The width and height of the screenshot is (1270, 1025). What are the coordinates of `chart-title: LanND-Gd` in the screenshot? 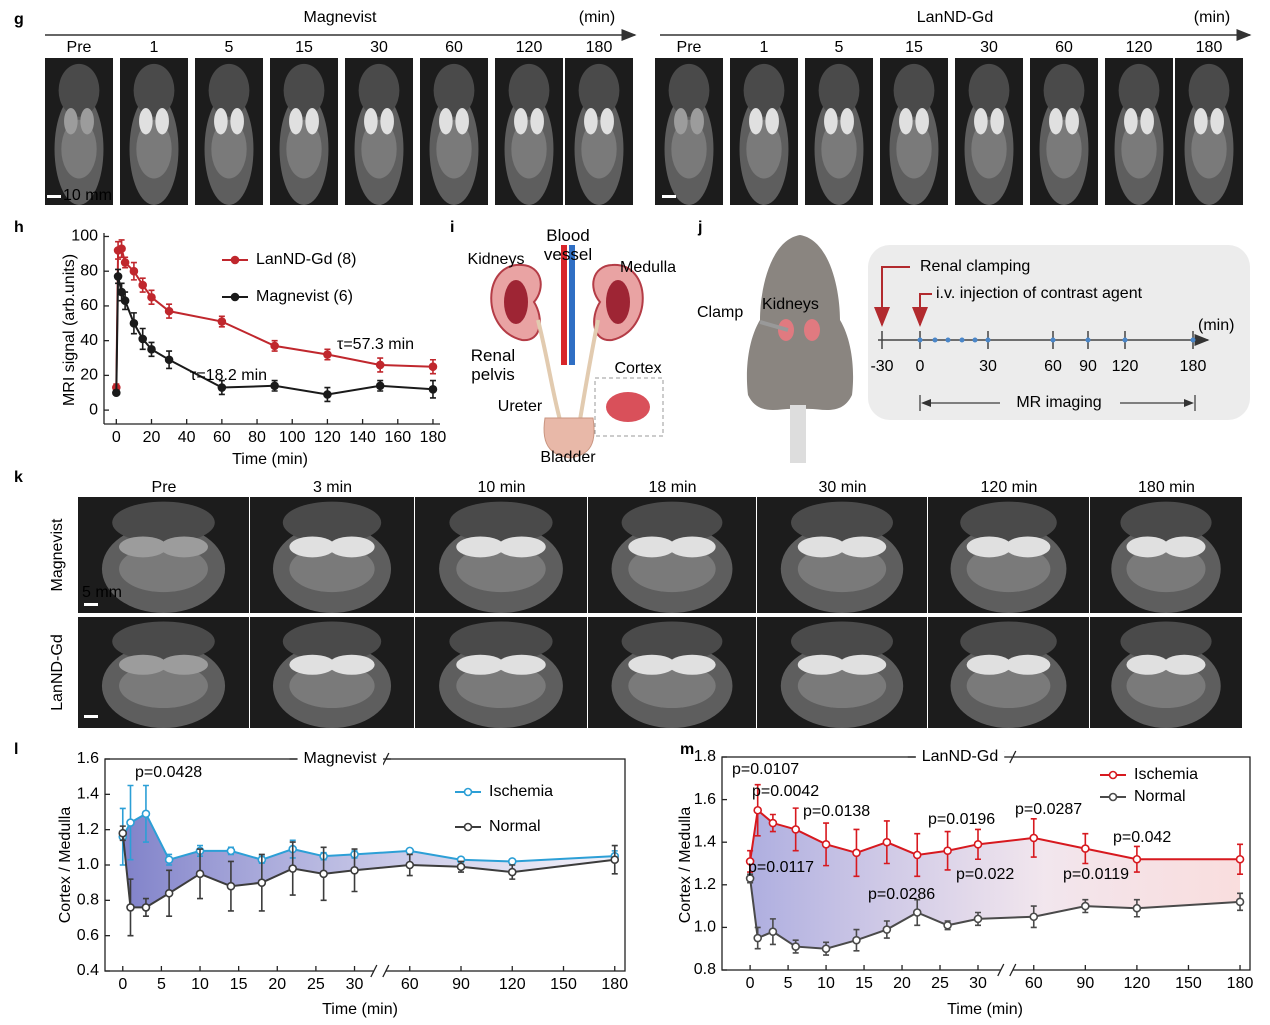 It's located at (960, 756).